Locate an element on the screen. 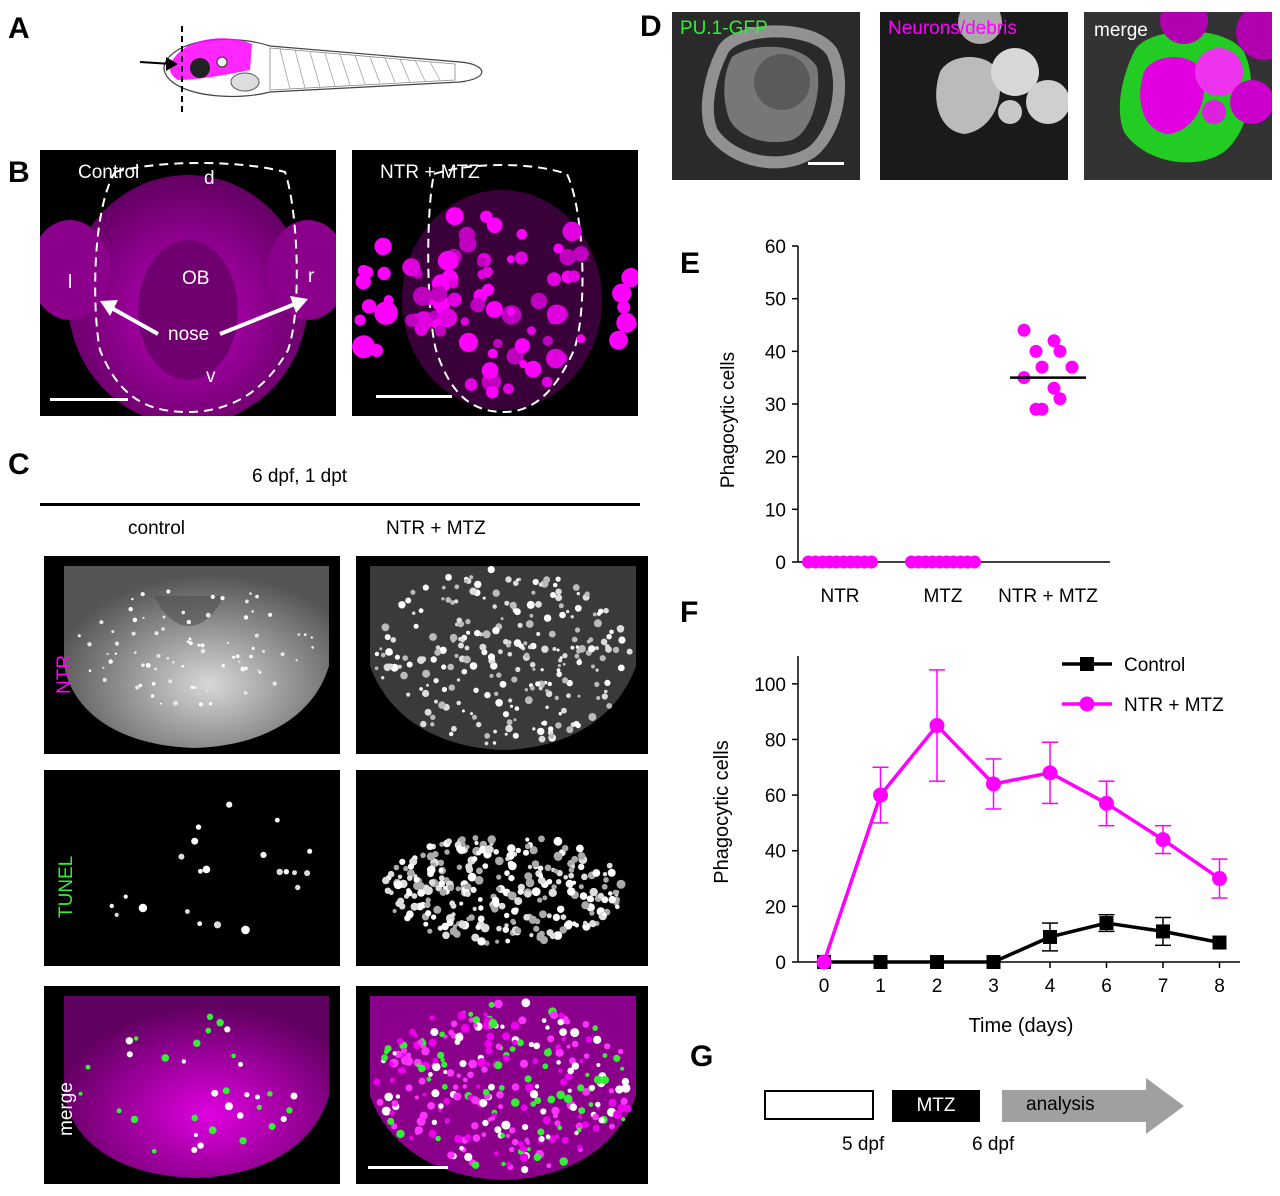  e-data-point is located at coordinates (1054, 388).